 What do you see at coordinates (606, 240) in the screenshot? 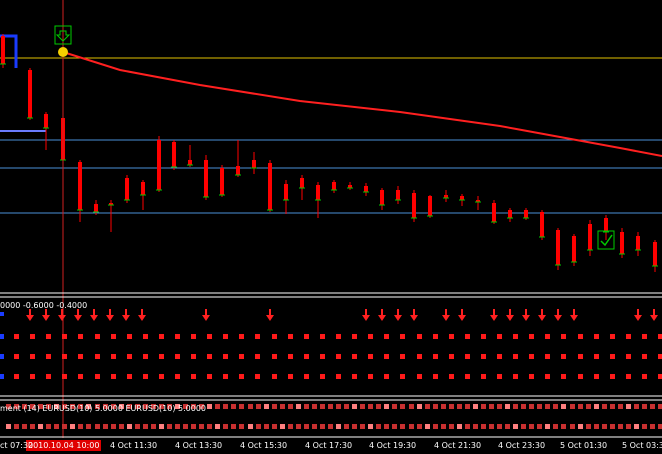
I see `check-icon-glyph` at bounding box center [606, 240].